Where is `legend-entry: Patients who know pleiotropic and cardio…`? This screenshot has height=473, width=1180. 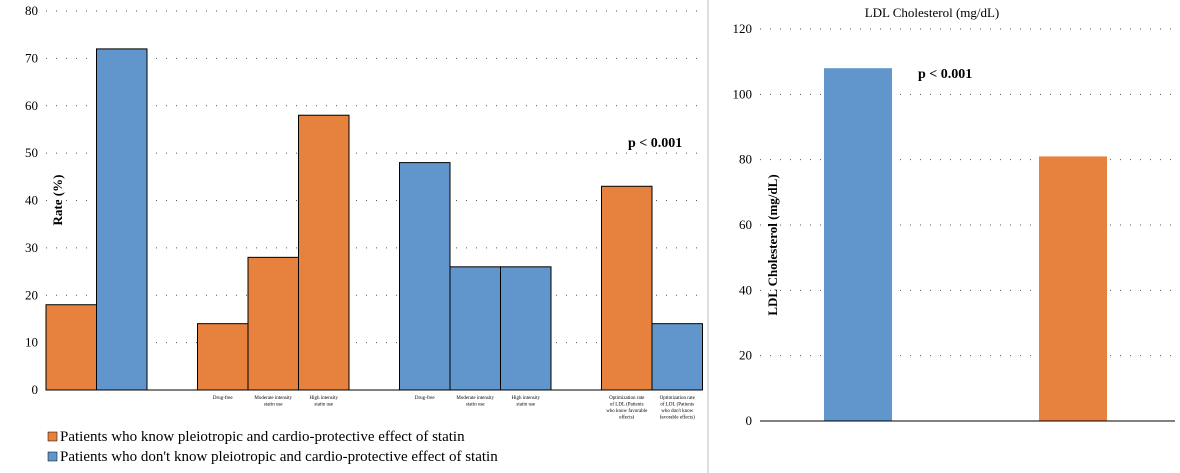 legend-entry: Patients who know pleiotropic and cardio… is located at coordinates (262, 437).